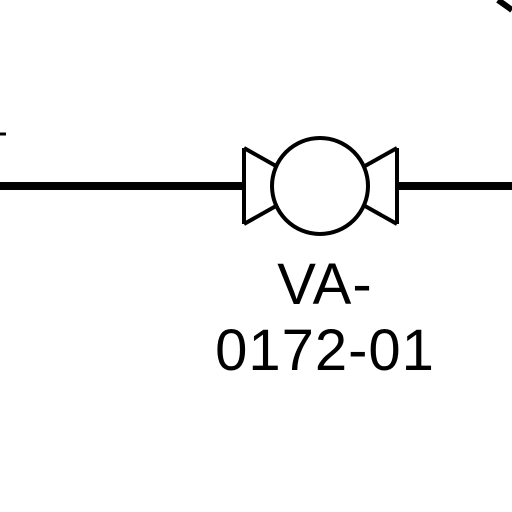 The height and width of the screenshot is (512, 512). What do you see at coordinates (325, 350) in the screenshot?
I see `valve-tag-line-2: 0172-01` at bounding box center [325, 350].